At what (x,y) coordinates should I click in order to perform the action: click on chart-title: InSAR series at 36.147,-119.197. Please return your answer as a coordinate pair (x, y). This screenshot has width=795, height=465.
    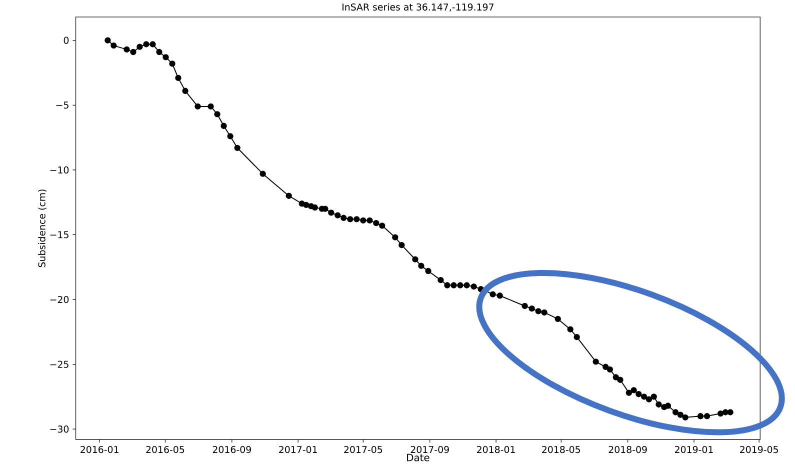
    Looking at the image, I should click on (418, 7).